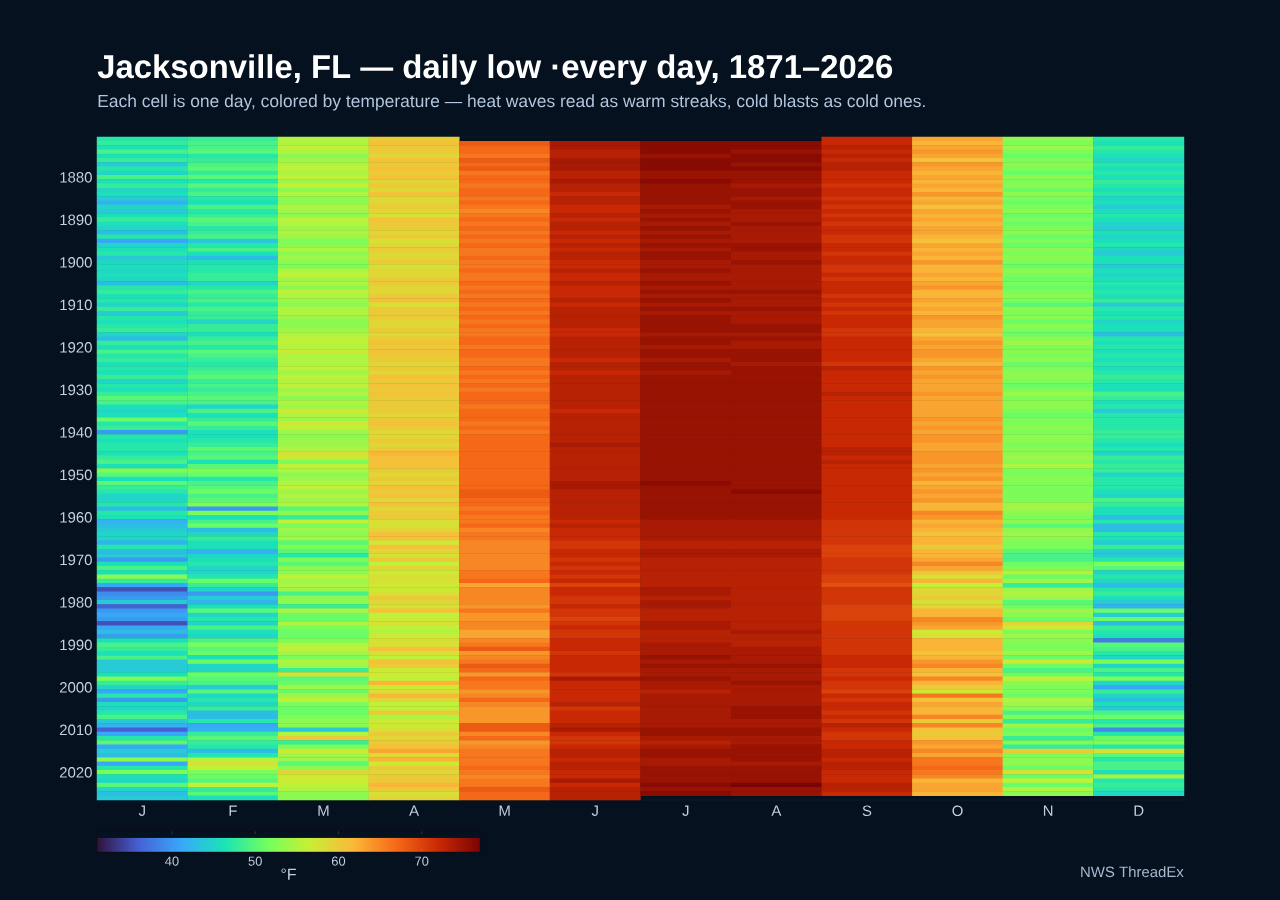 This screenshot has width=1280, height=900. What do you see at coordinates (422, 861) in the screenshot?
I see `color-bar-label: 70` at bounding box center [422, 861].